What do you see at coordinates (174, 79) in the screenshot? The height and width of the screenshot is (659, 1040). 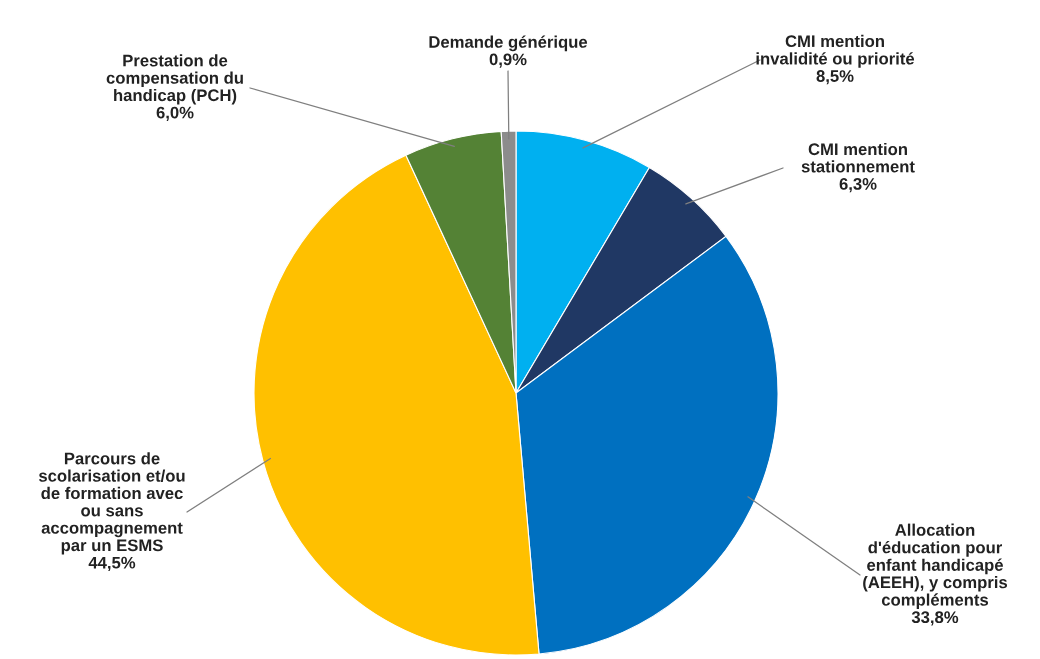 I see `slice-label: Prestation de compensation du handicap (PCH)` at bounding box center [174, 79].